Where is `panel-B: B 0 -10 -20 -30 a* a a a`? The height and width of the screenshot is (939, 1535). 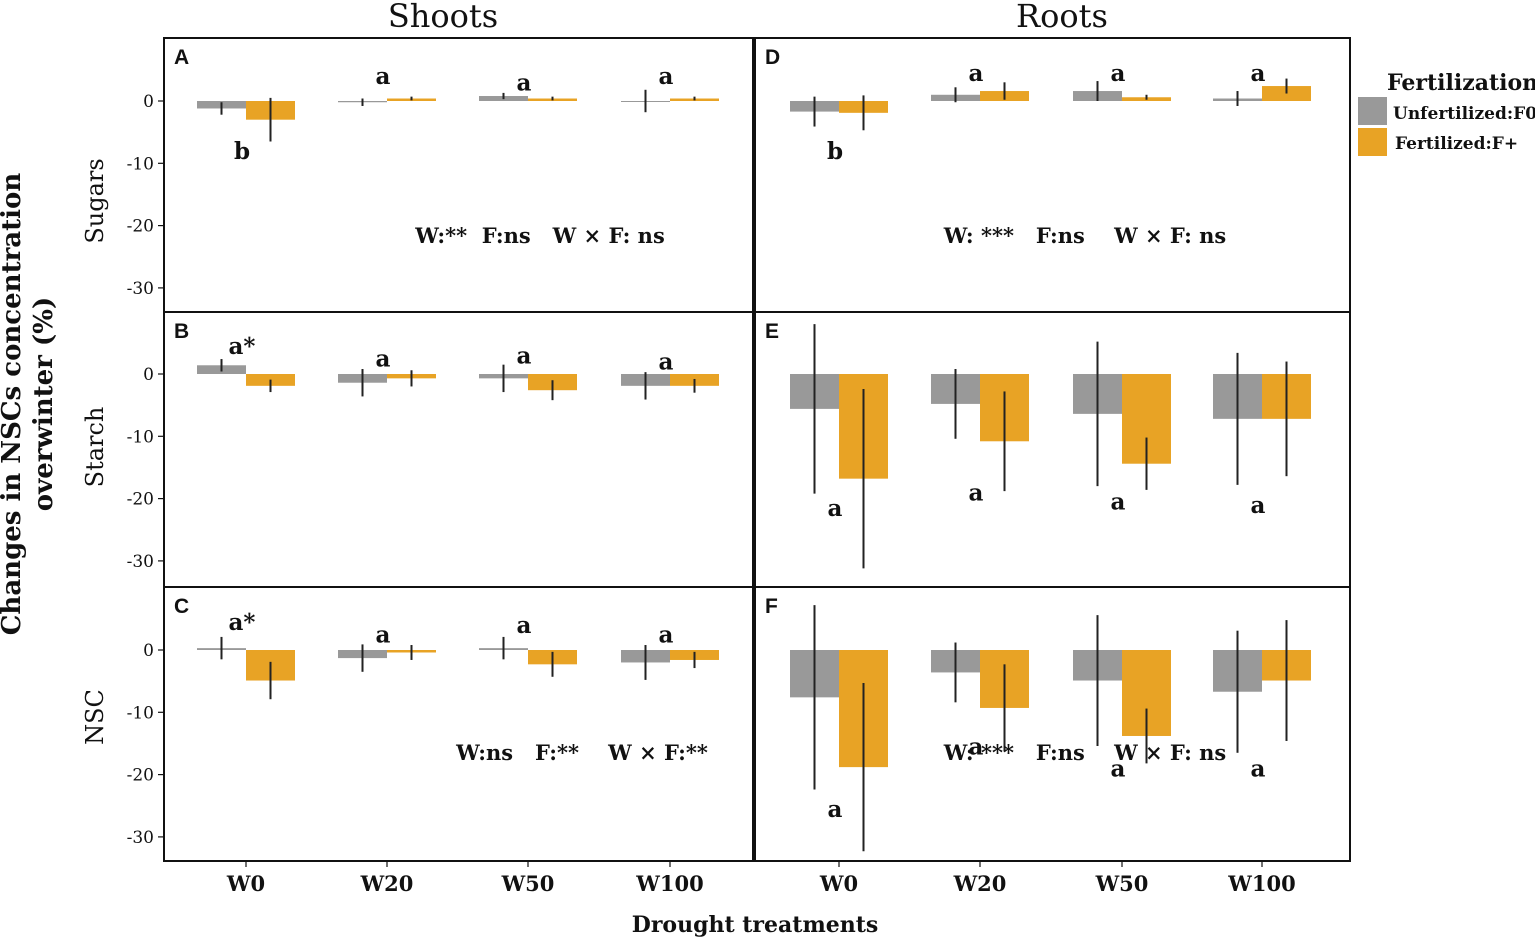
panel-B: B 0 -10 -20 -30 a* a a a is located at coordinates (440, 449).